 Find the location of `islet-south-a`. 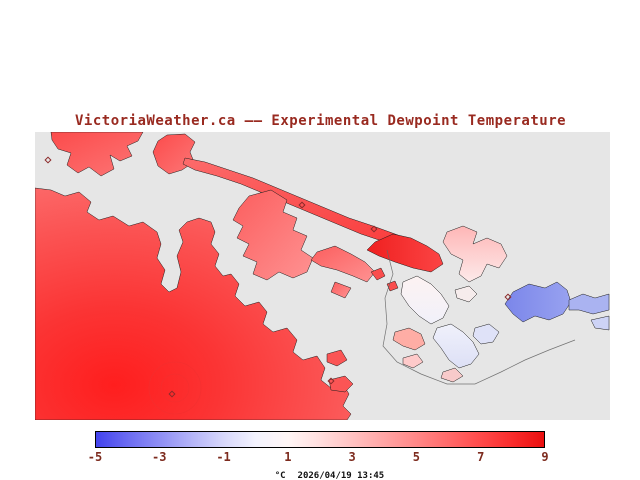

islet-south-a is located at coordinates (337, 358).